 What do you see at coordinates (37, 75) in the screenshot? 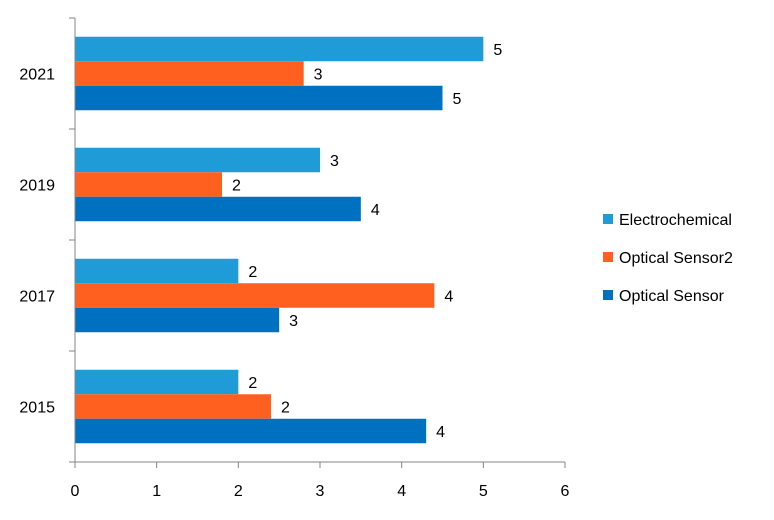
I see `y-tick-label: 2021` at bounding box center [37, 75].